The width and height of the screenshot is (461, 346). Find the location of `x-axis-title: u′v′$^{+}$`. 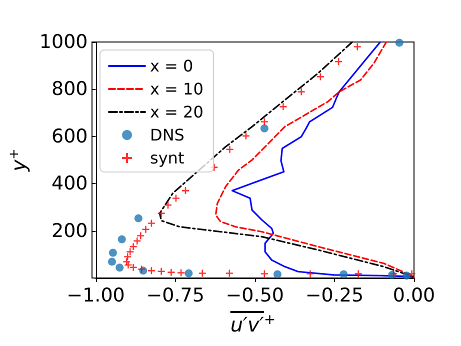

x-axis-title: u′v′$^{+}$ is located at coordinates (253, 324).